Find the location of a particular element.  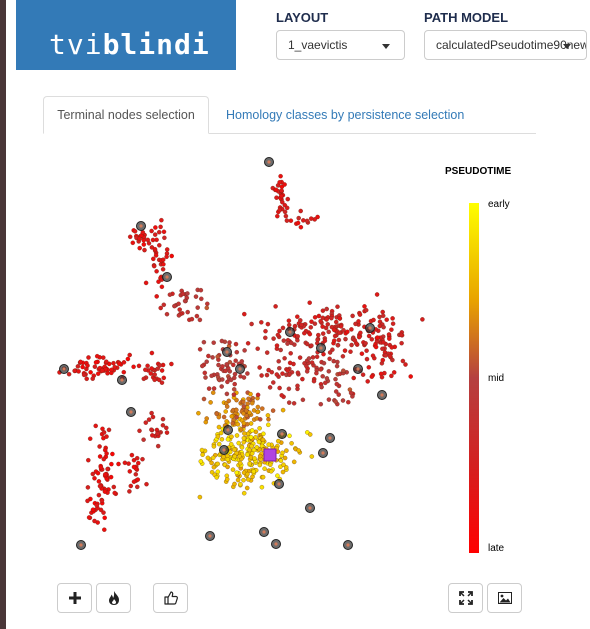

logo-bold-text: blindi is located at coordinates (156, 44).